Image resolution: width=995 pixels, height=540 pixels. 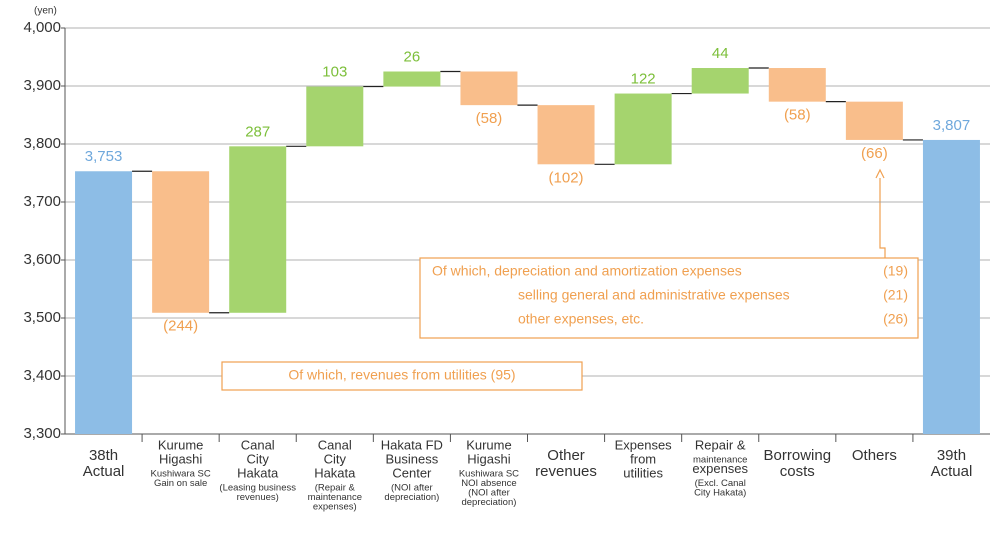 What do you see at coordinates (180, 326) in the screenshot?
I see `data-label: (244)` at bounding box center [180, 326].